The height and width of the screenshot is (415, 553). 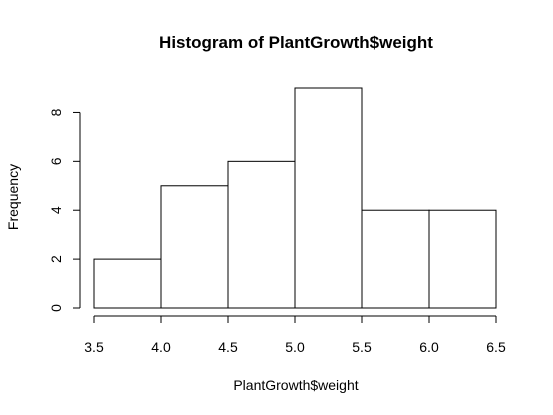 I want to click on x-tick-label-0: 3.5, so click(x=94, y=347).